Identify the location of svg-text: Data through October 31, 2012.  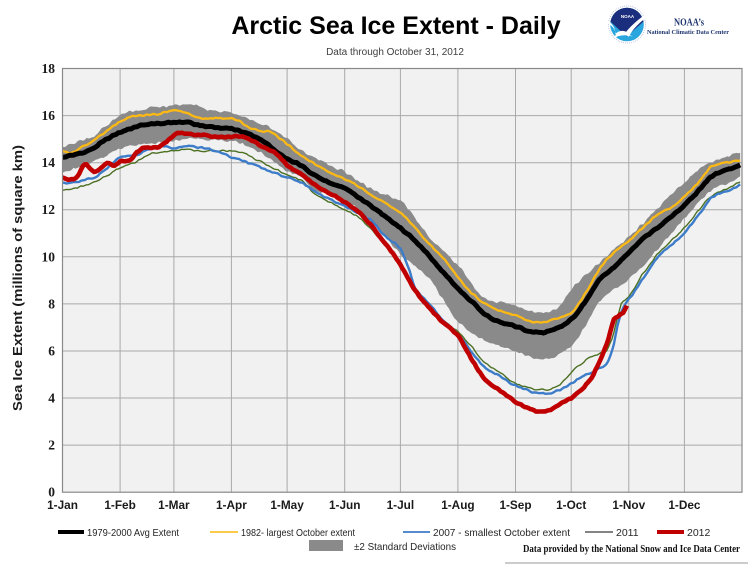
(395, 52).